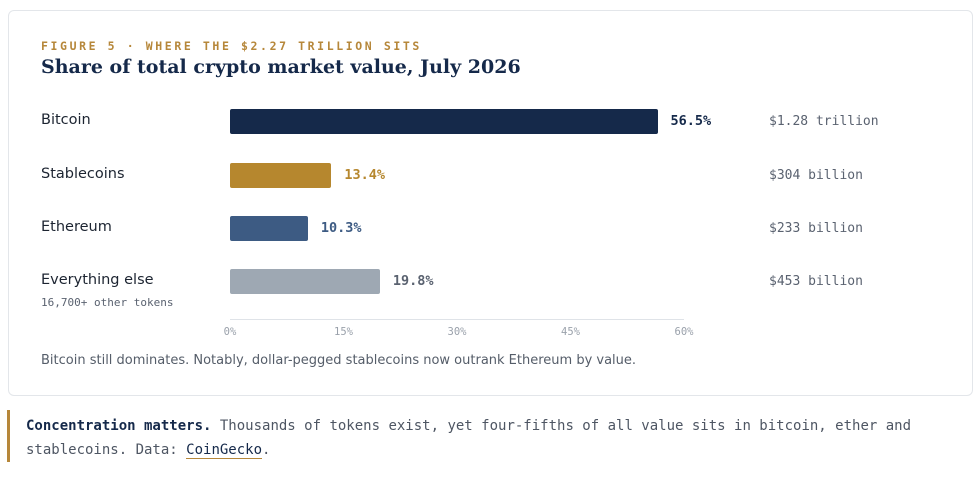 The image size is (977, 481). What do you see at coordinates (269, 228) in the screenshot?
I see `bar-ethereum` at bounding box center [269, 228].